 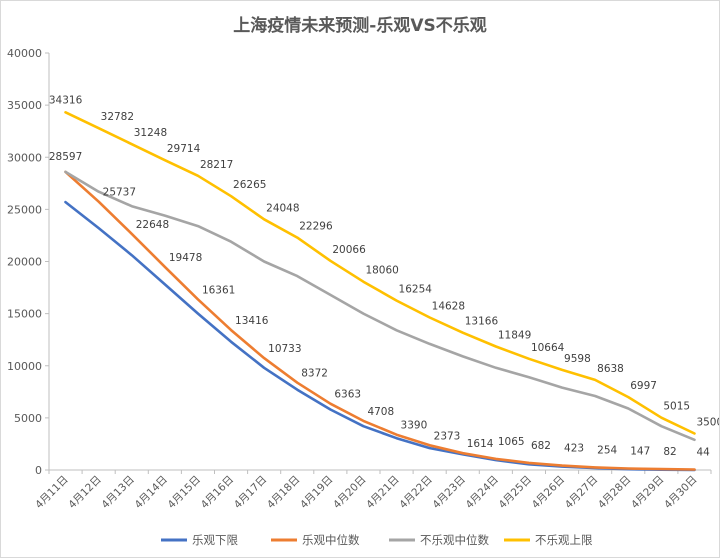 What do you see at coordinates (380, 412) in the screenshot?
I see `data-label: 4708` at bounding box center [380, 412].